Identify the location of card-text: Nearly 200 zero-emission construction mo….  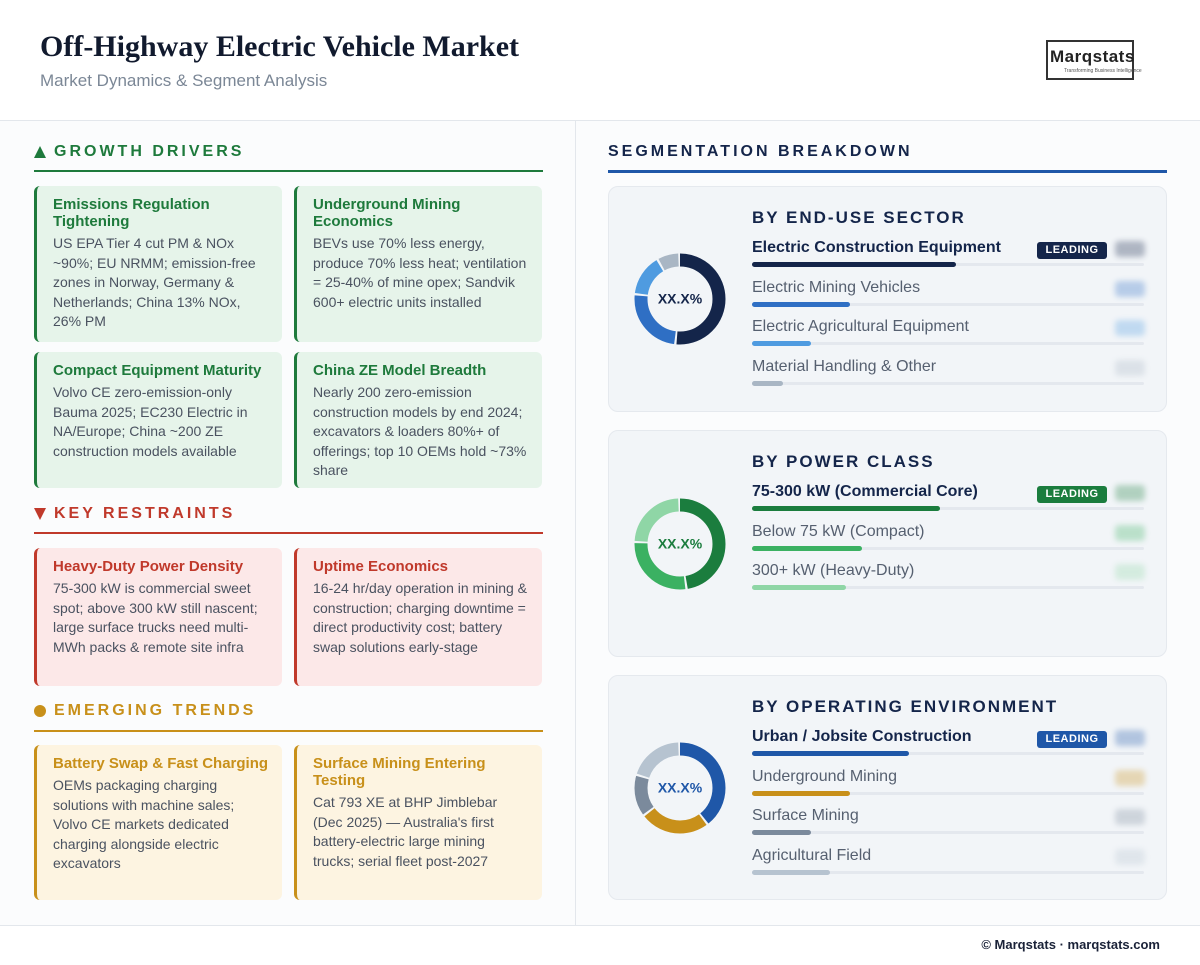
(420, 431).